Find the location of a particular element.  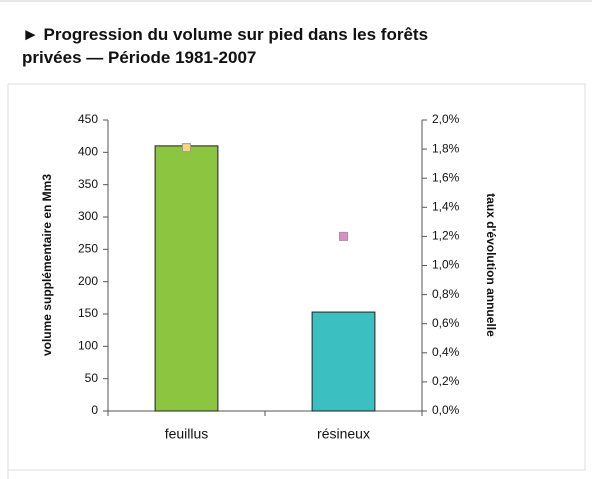

y2-axis-label: taux d'évolution annuelle is located at coordinates (491, 265).